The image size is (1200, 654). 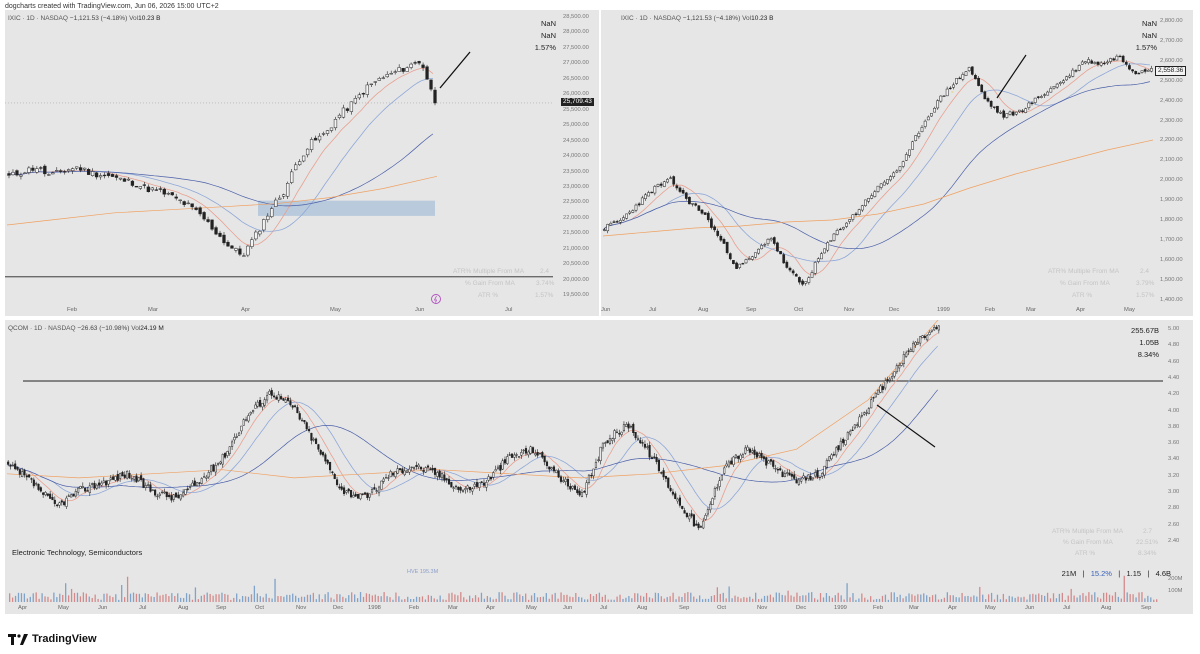 What do you see at coordinates (220, 156) in the screenshot?
I see `ma-10-line` at bounding box center [220, 156].